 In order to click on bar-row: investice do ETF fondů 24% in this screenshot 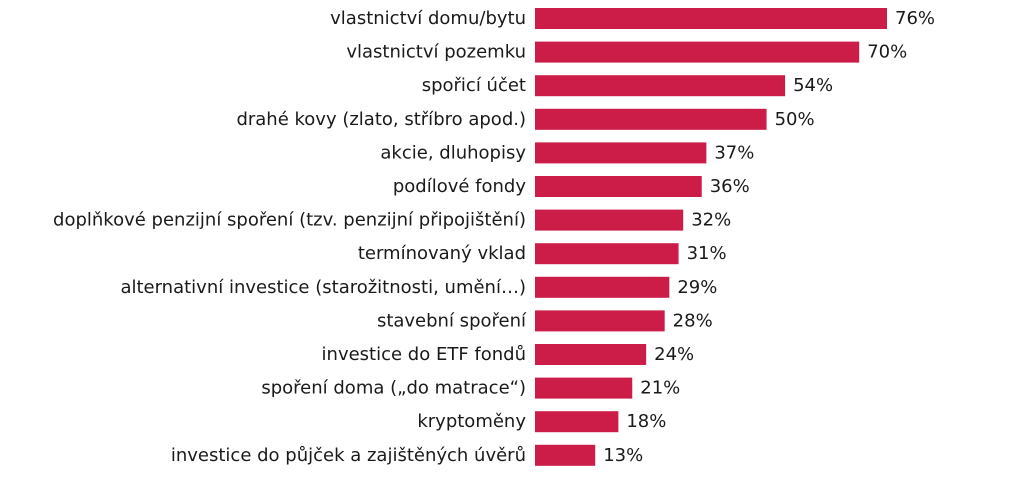, I will do `click(508, 354)`.